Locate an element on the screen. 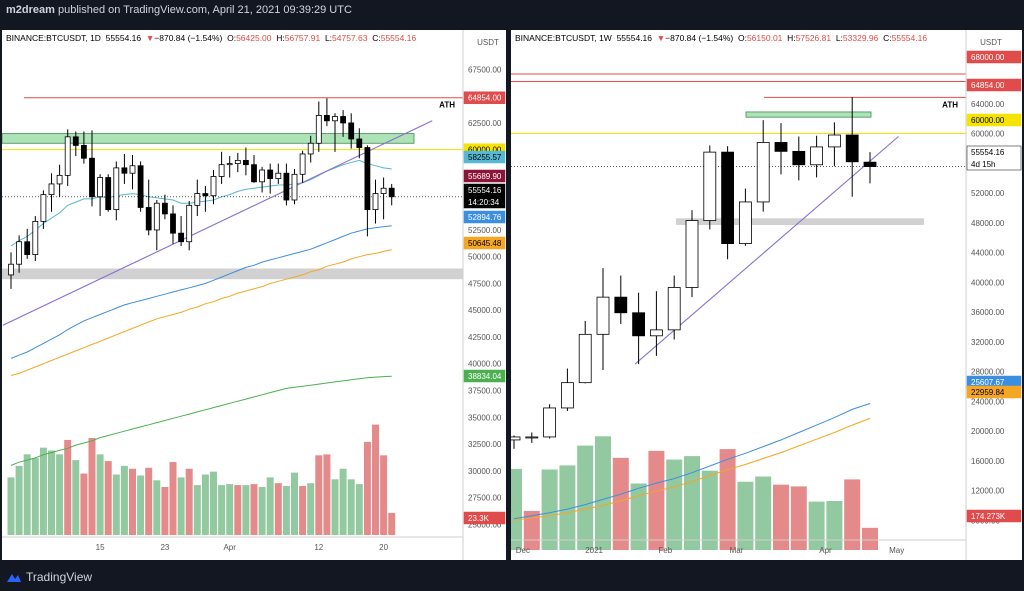 The width and height of the screenshot is (1024, 591). ema-mid-line is located at coordinates (201, 292).